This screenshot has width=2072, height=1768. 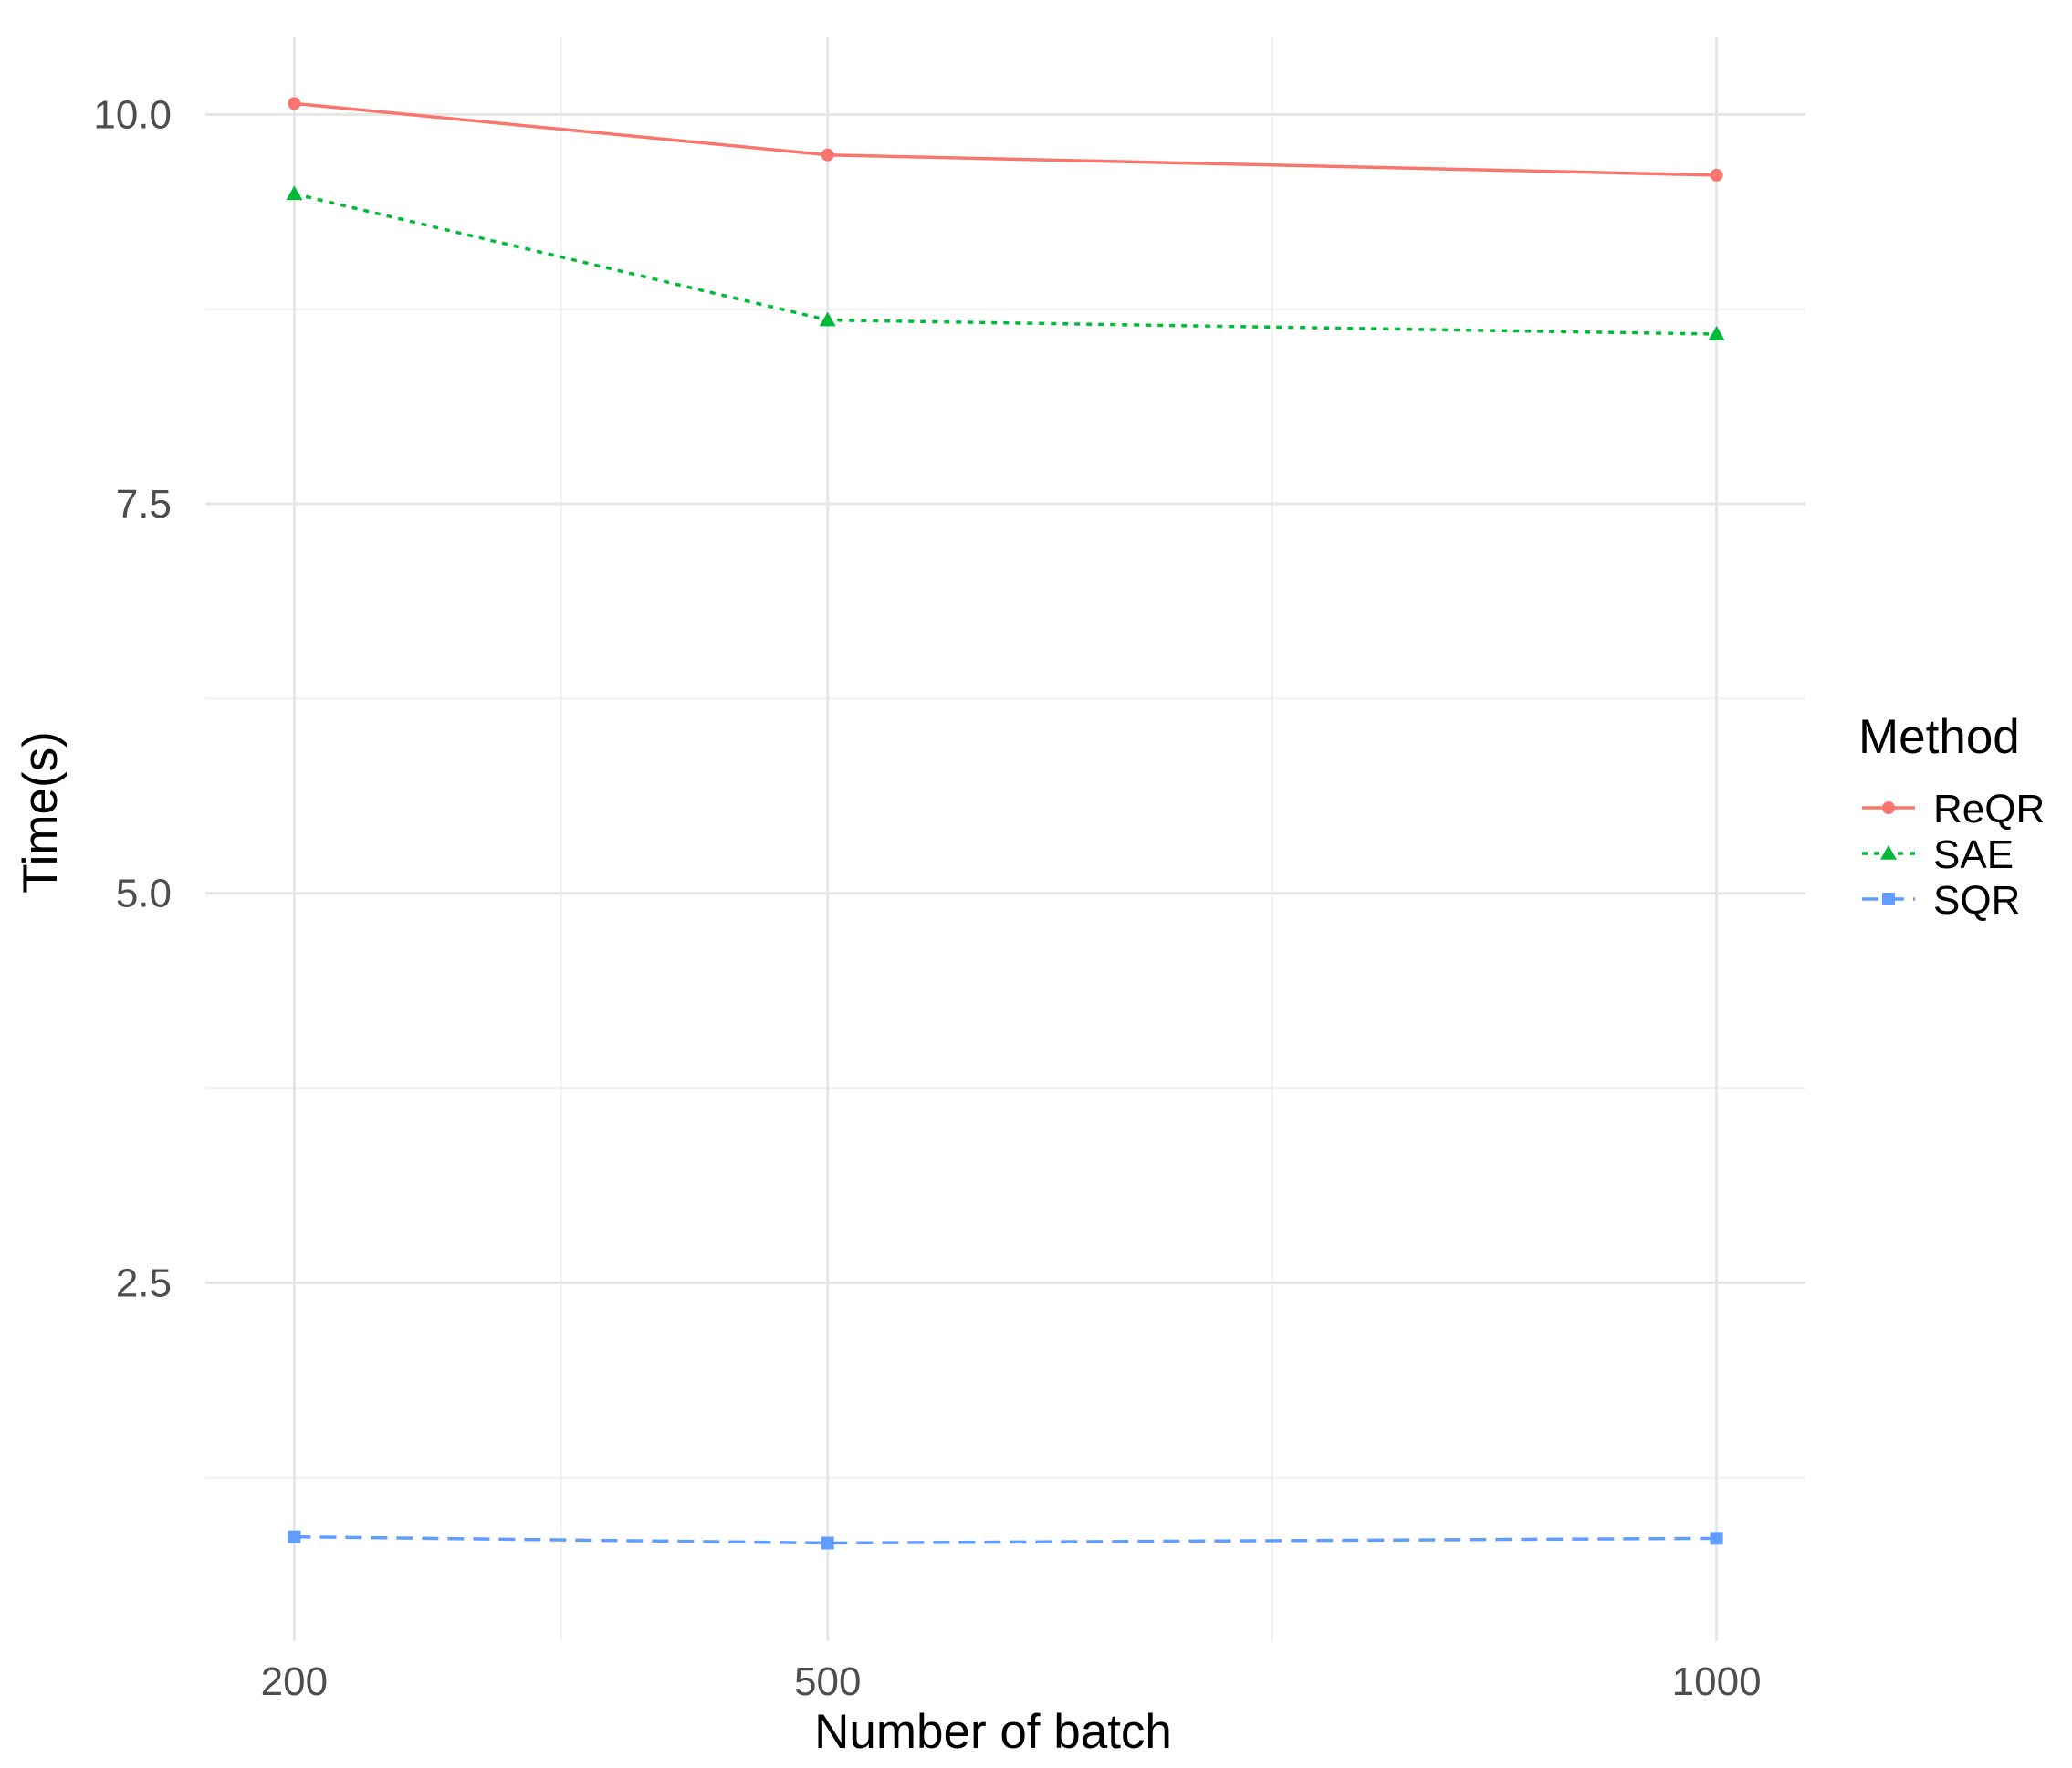 I want to click on series-line-sae, so click(x=1005, y=264).